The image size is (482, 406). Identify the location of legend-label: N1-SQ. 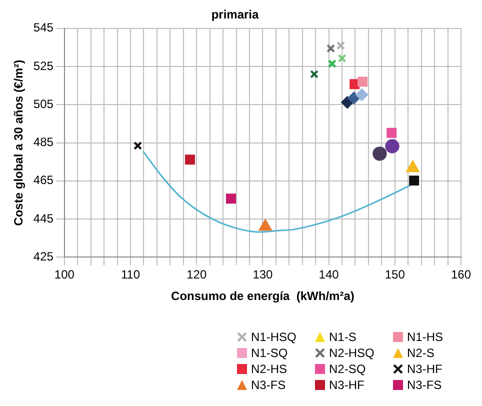
(269, 353).